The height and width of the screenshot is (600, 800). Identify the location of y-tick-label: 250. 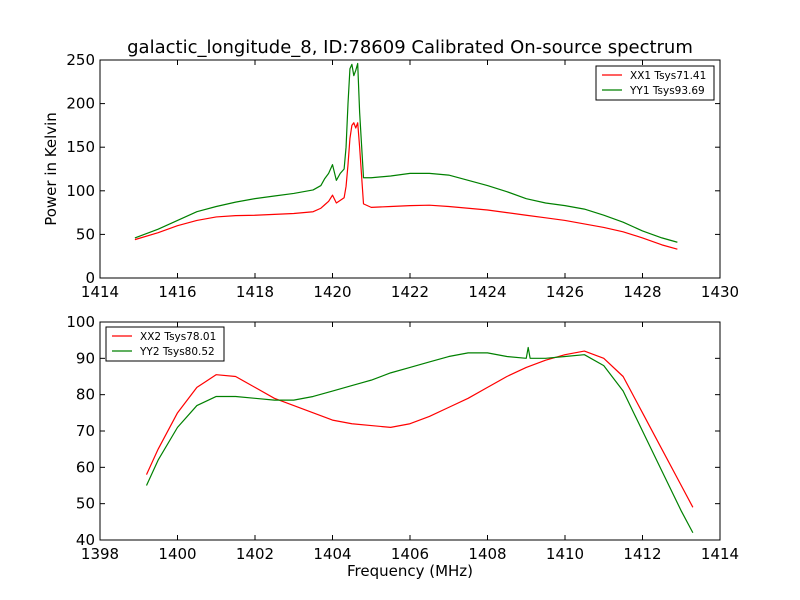
(80, 60).